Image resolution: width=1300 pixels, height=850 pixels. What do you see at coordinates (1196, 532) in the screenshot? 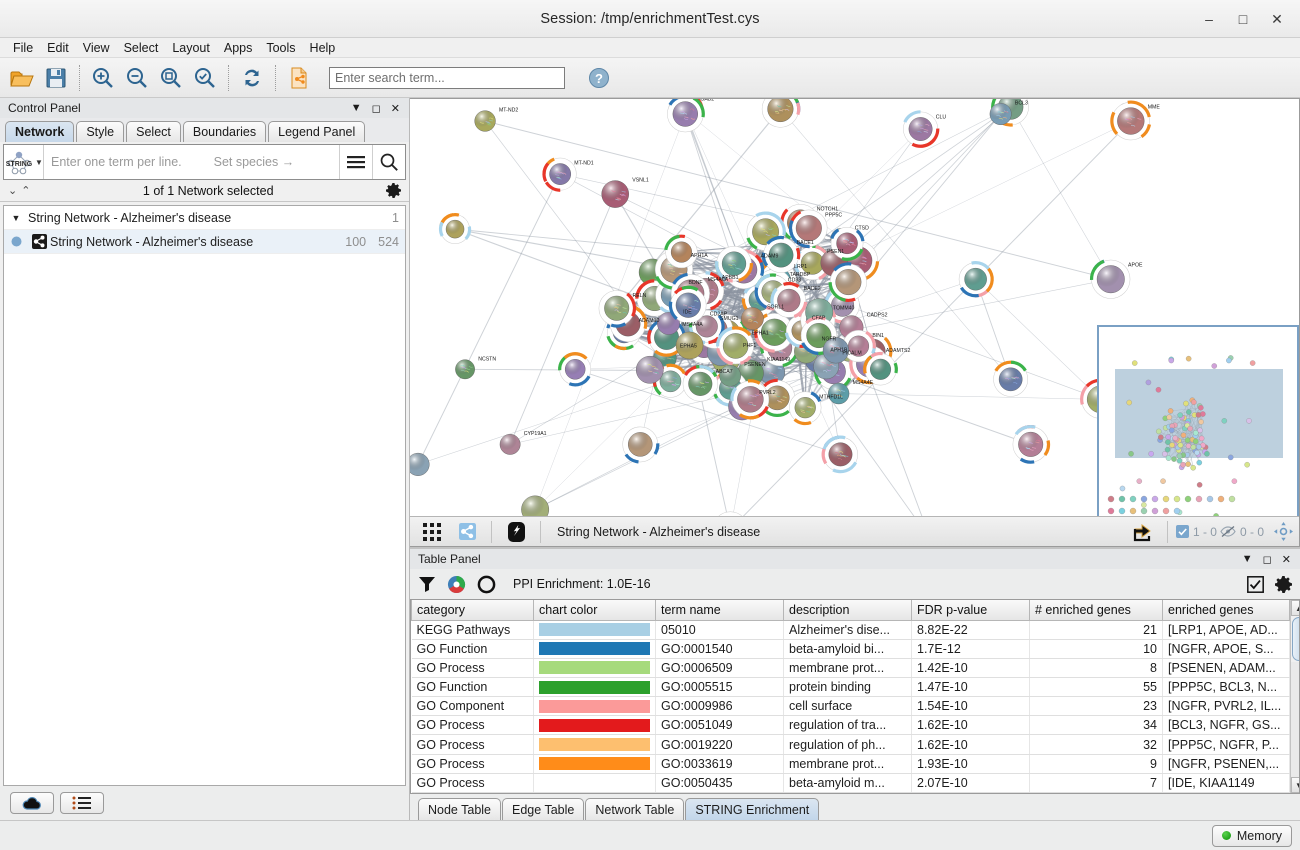
I see `selected-nodes-chip: 1 - 0` at bounding box center [1196, 532].